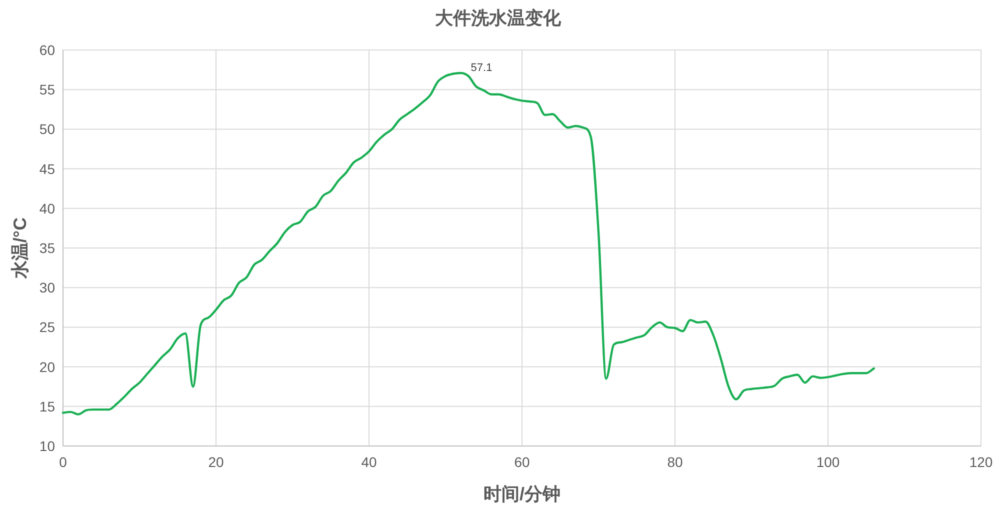 This screenshot has height=510, width=996. I want to click on y-tick-label: 55, so click(47, 90).